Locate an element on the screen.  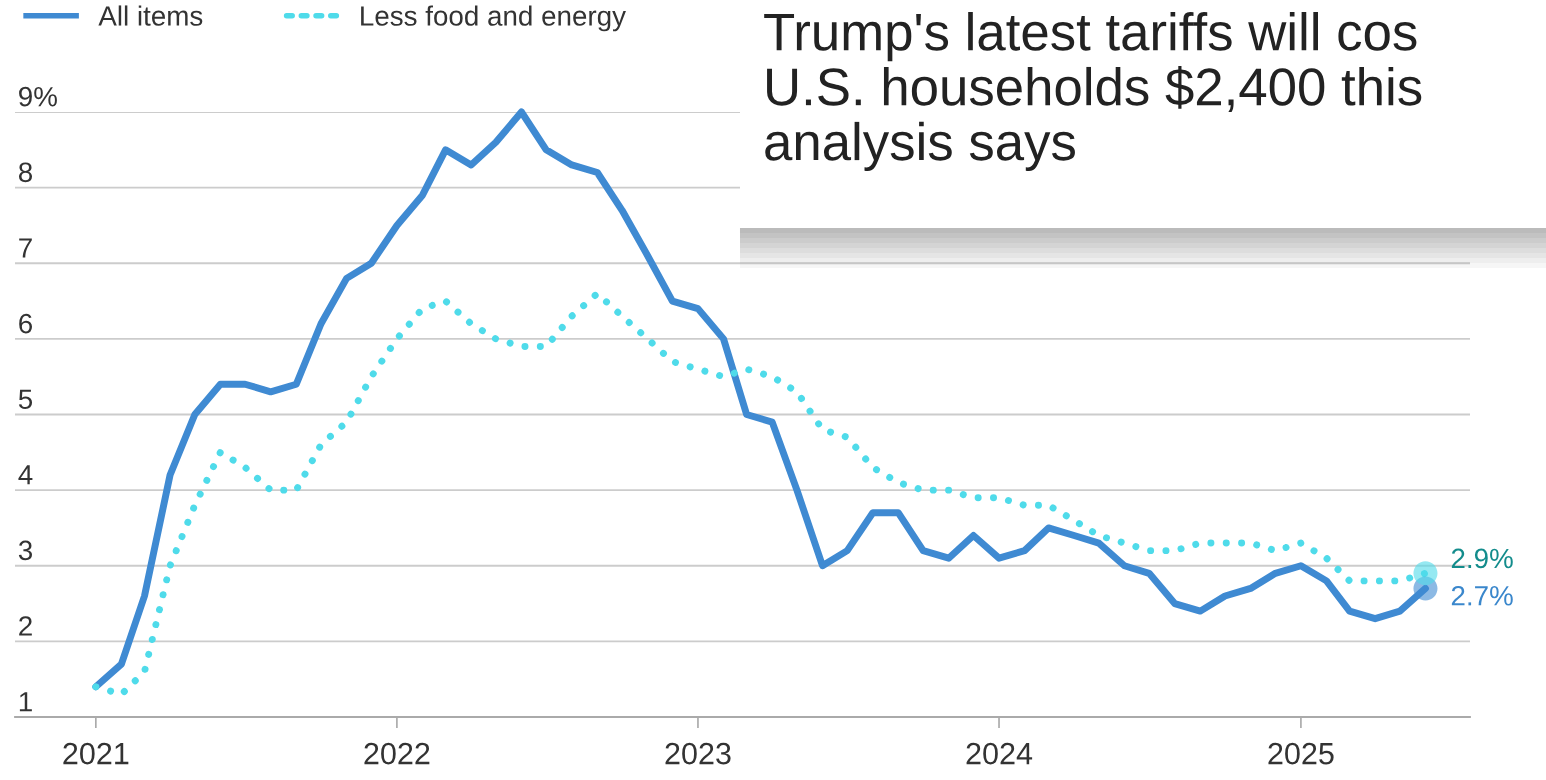
annotation: 2.9% is located at coordinates (1482, 558).